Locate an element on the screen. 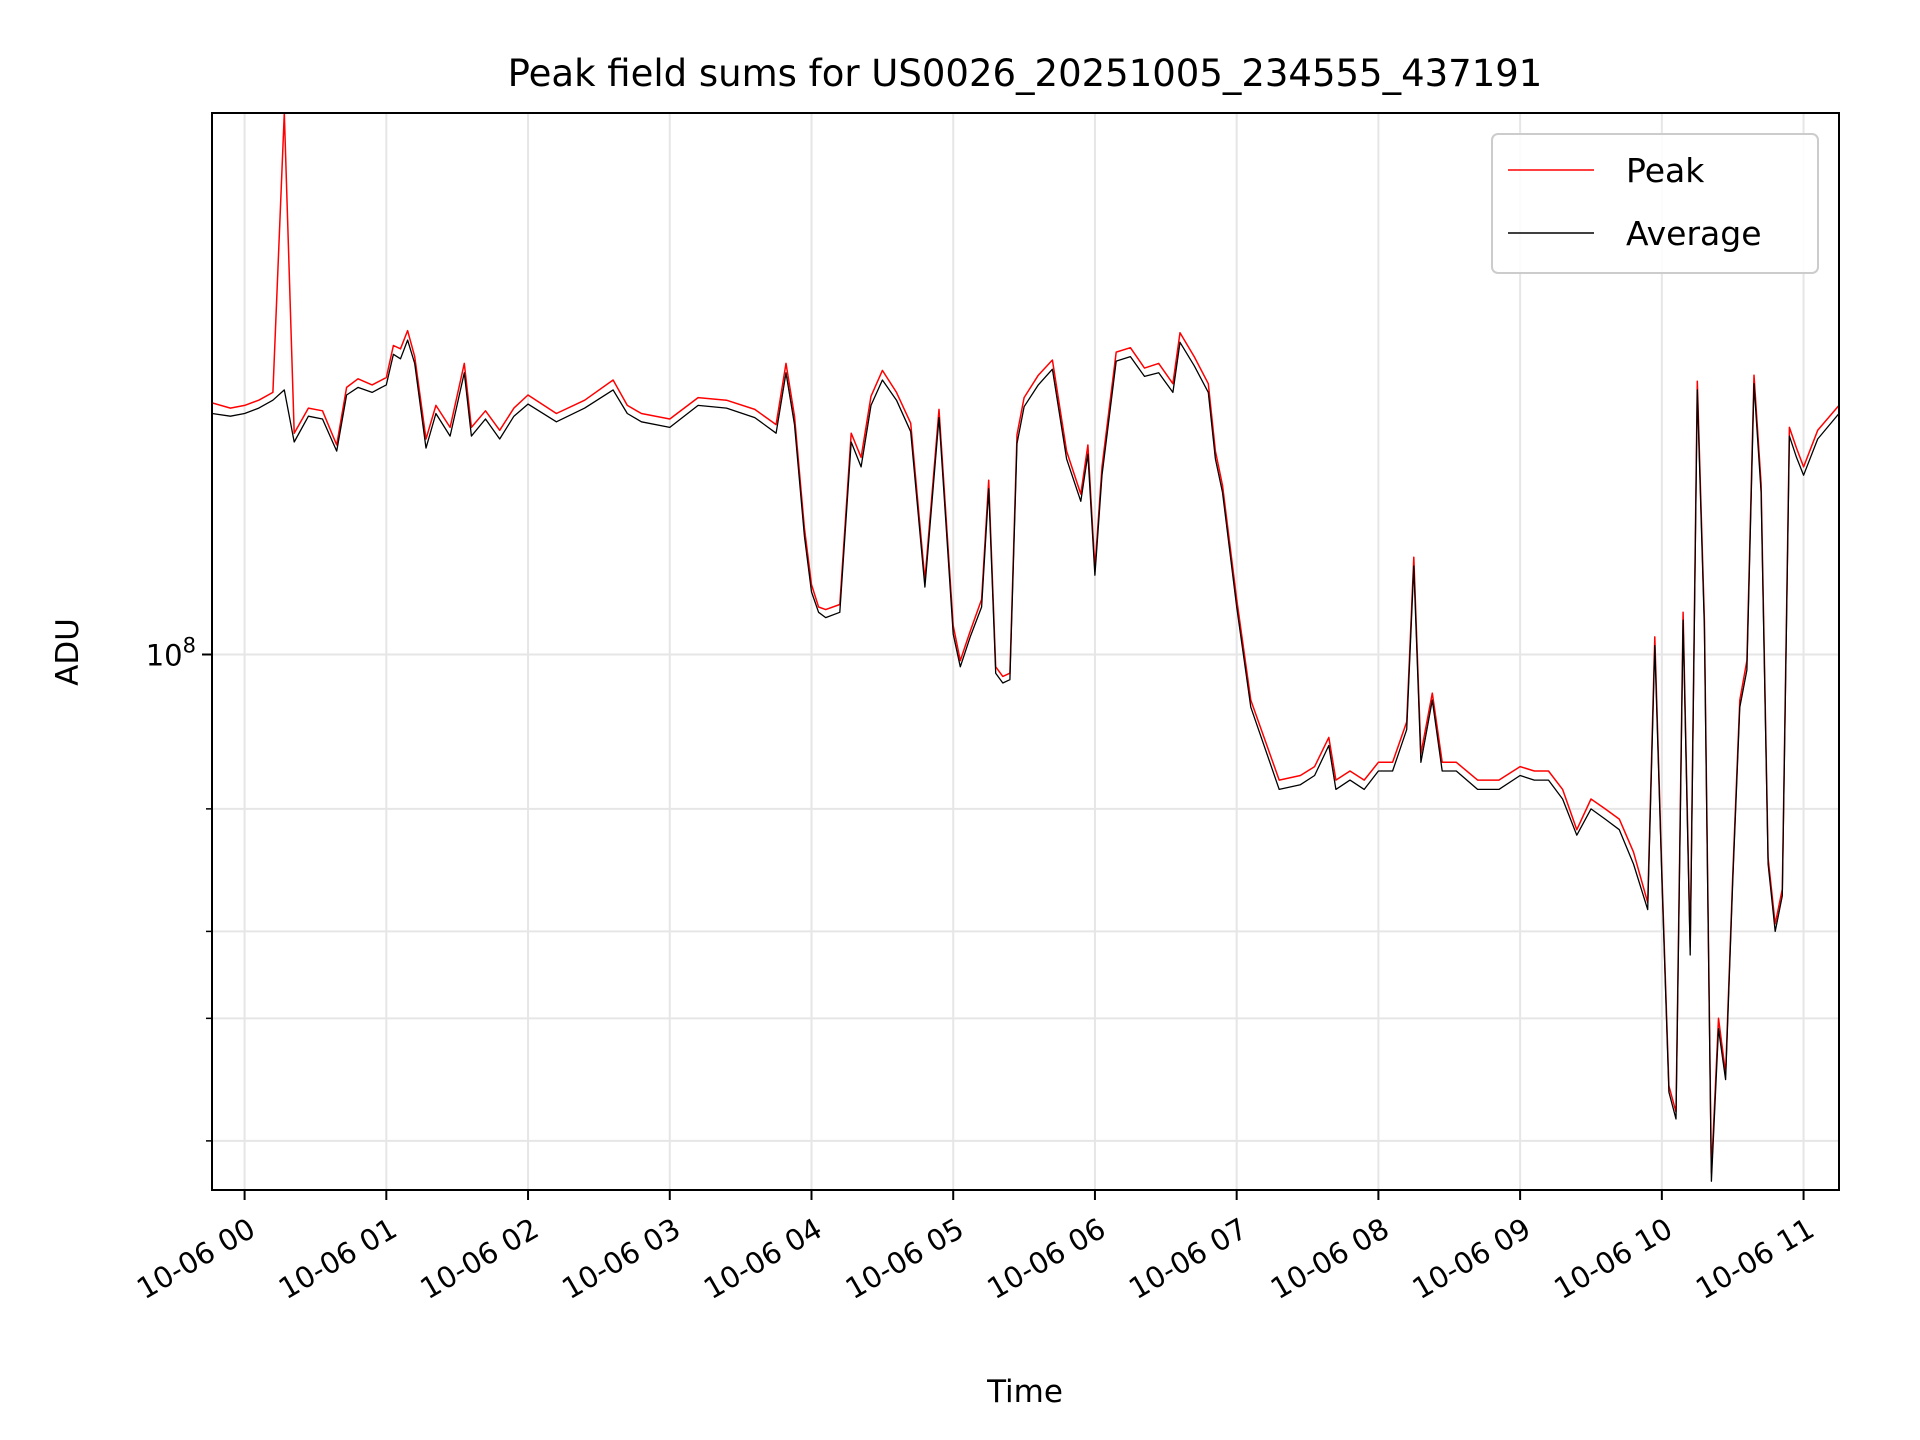 The height and width of the screenshot is (1440, 1920). x-axis-title: Time is located at coordinates (1024, 1392).